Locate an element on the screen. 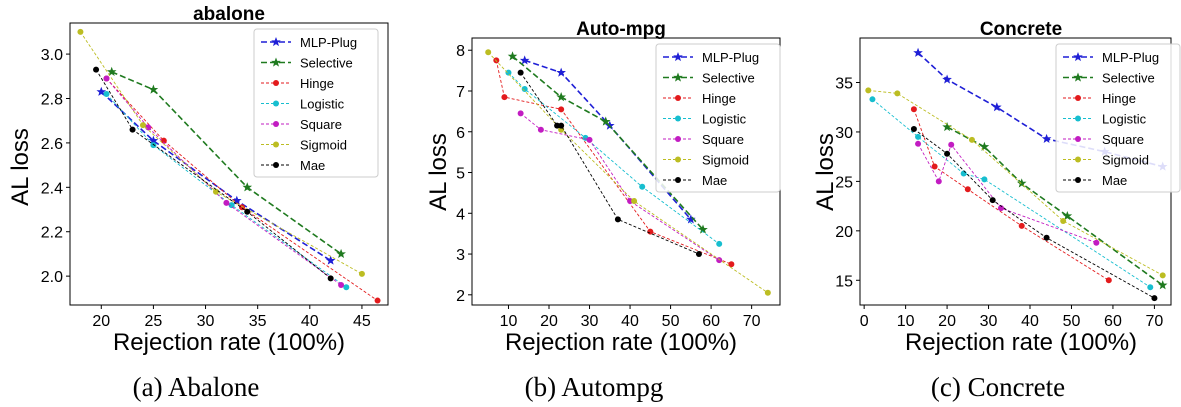 Image resolution: width=1181 pixels, height=407 pixels. x-tick-label: 25 is located at coordinates (154, 321).